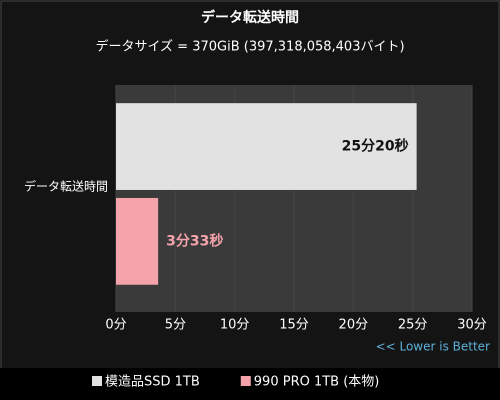 Image resolution: width=500 pixels, height=400 pixels. I want to click on value-label: 25分20秒, so click(375, 146).